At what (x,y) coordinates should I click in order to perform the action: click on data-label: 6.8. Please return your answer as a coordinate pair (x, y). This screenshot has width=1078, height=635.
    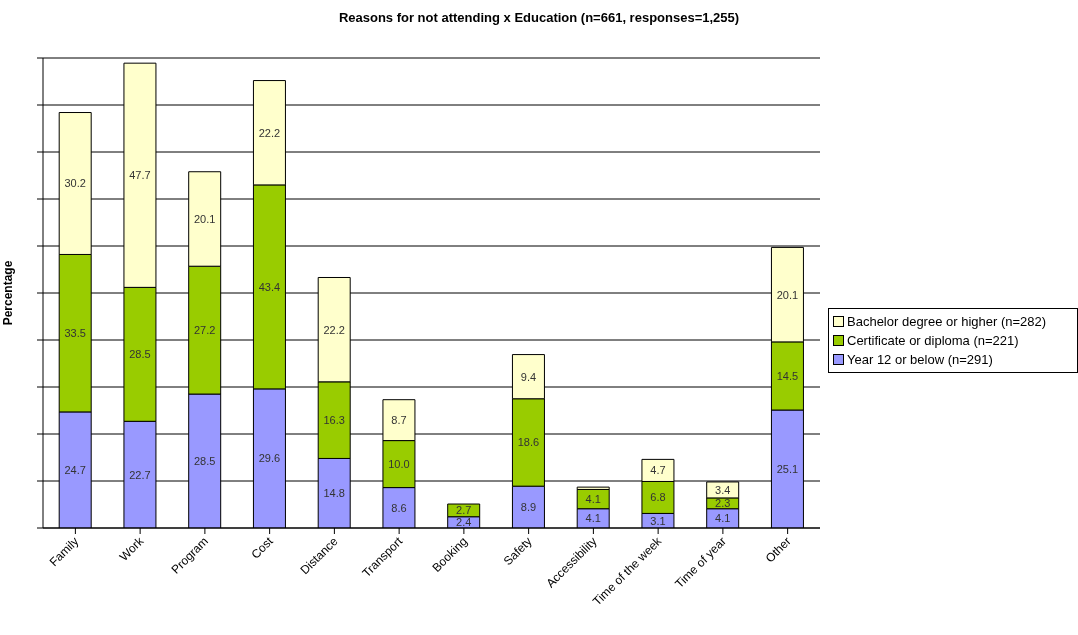
    Looking at the image, I should click on (658, 497).